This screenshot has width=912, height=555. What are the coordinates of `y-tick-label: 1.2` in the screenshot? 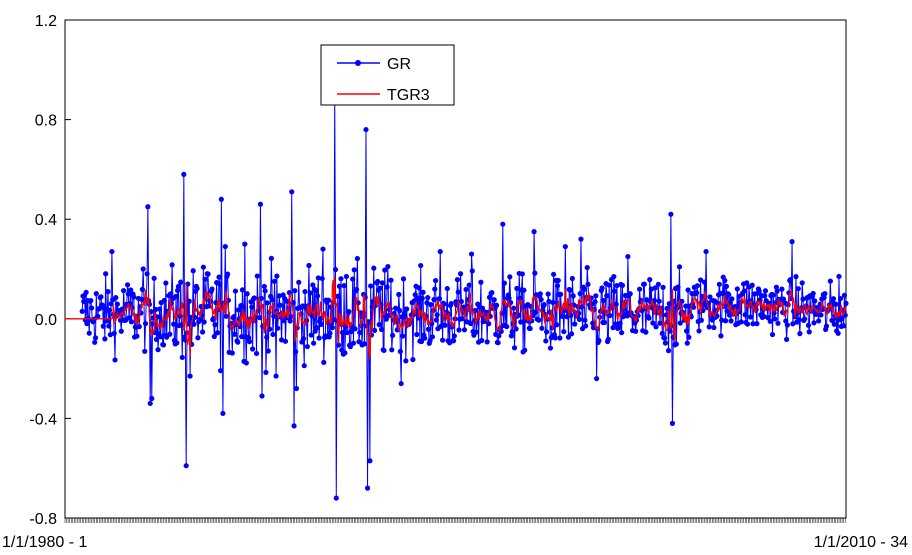 It's located at (46, 21).